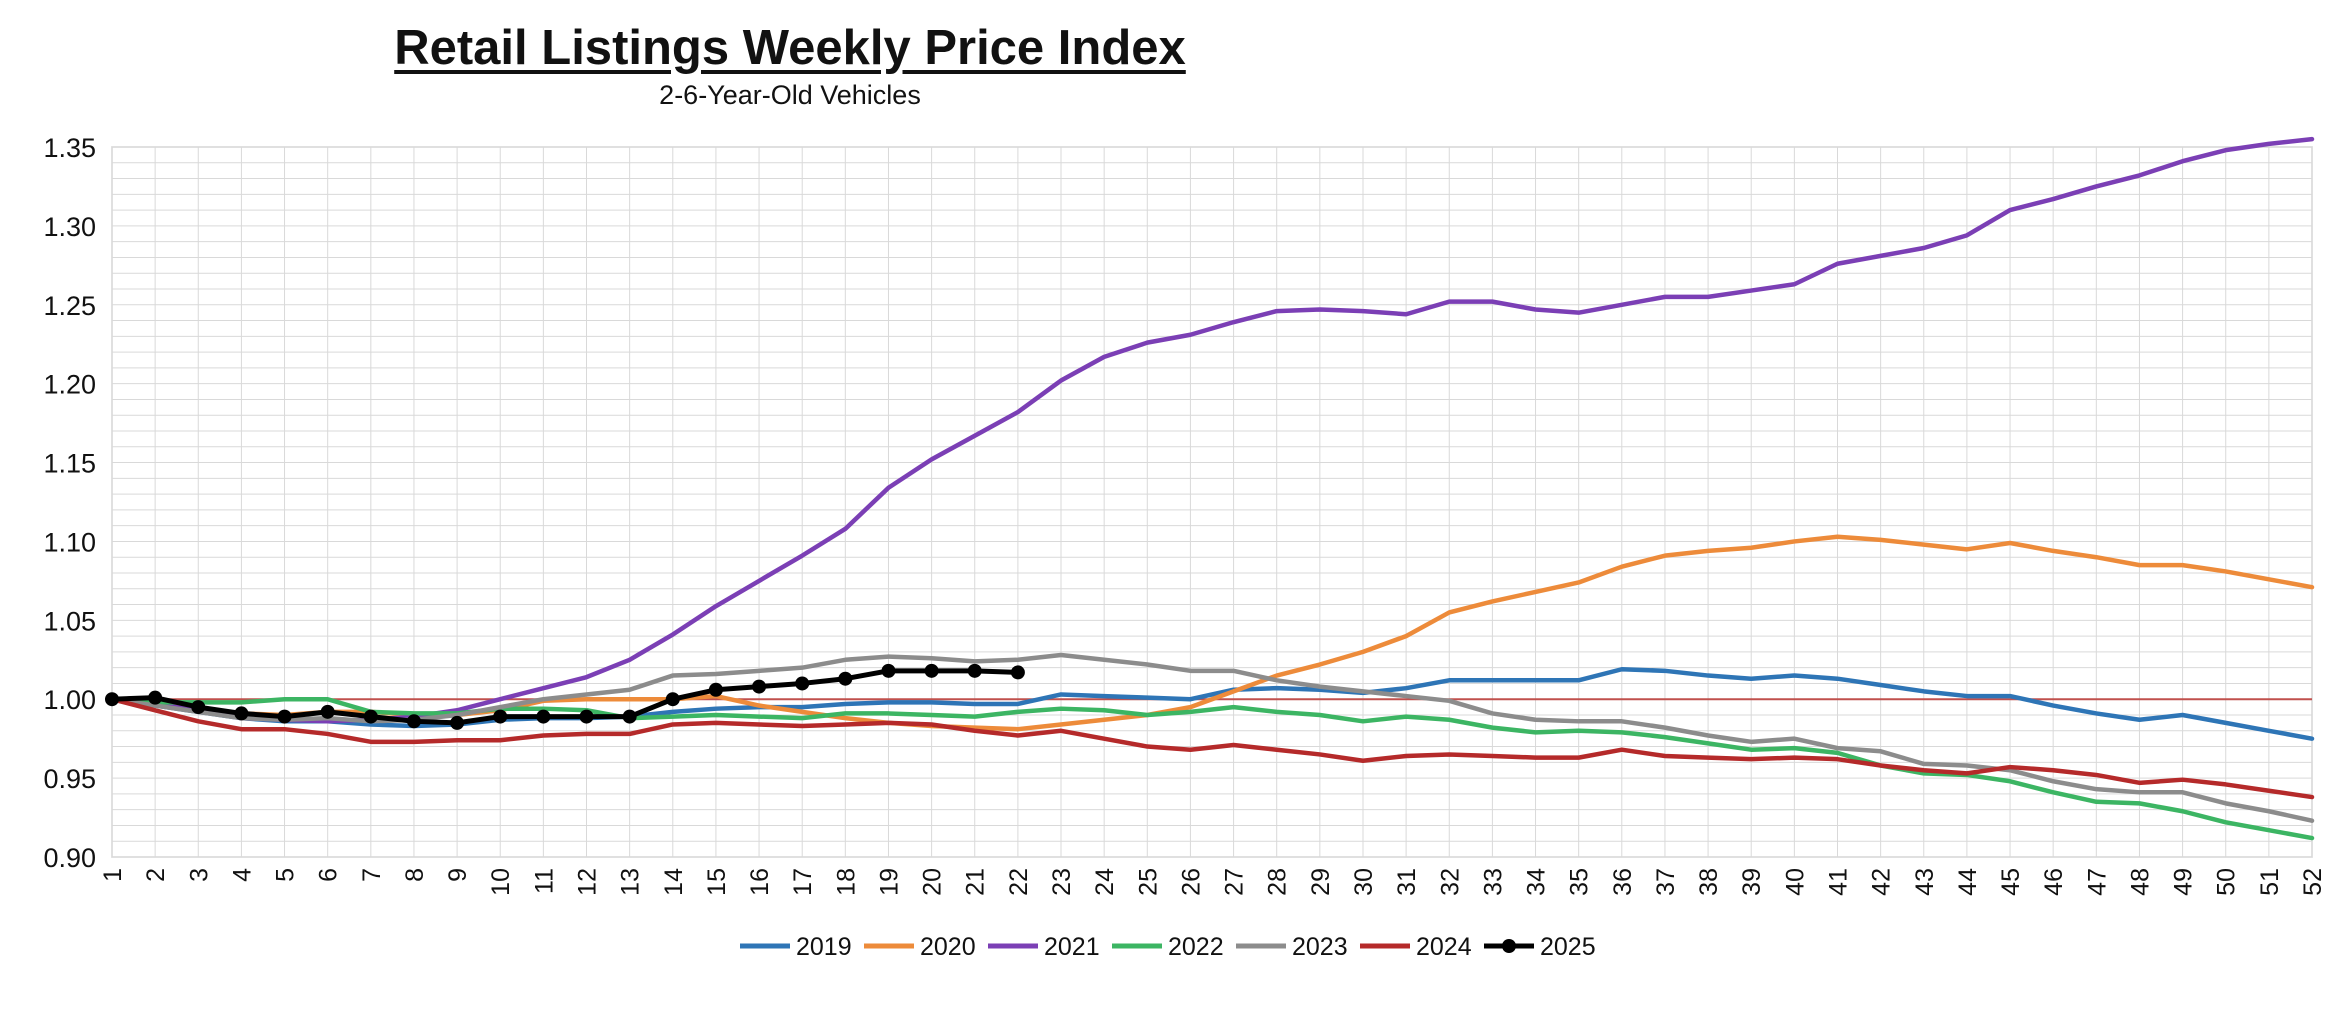 Image resolution: width=2336 pixels, height=1021 pixels. What do you see at coordinates (69, 621) in the screenshot?
I see `y-tick-label: 1.05` at bounding box center [69, 621].